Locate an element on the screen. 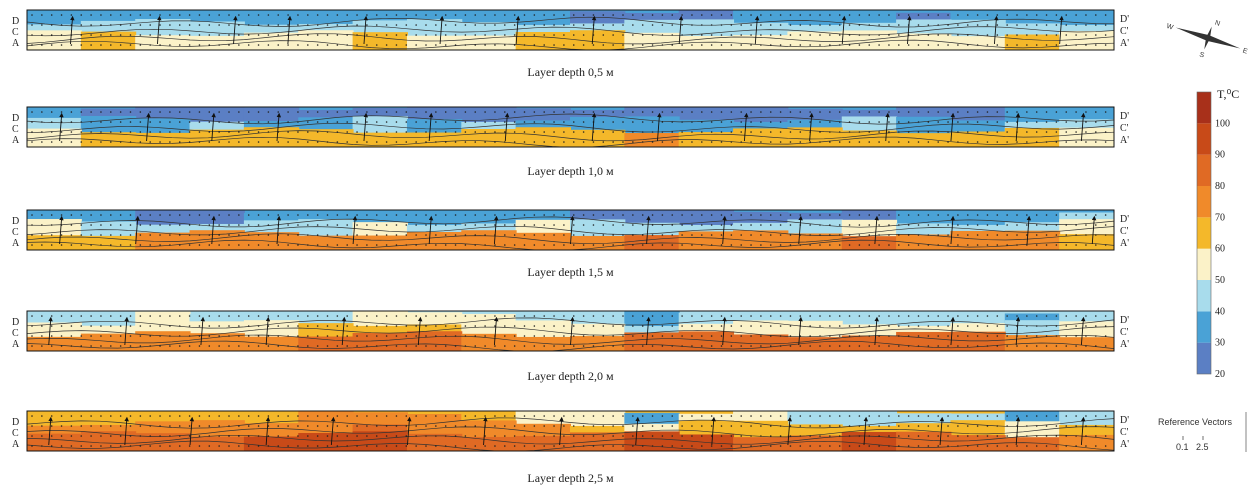  reference-vector-value: 2.5 is located at coordinates (1202, 447).